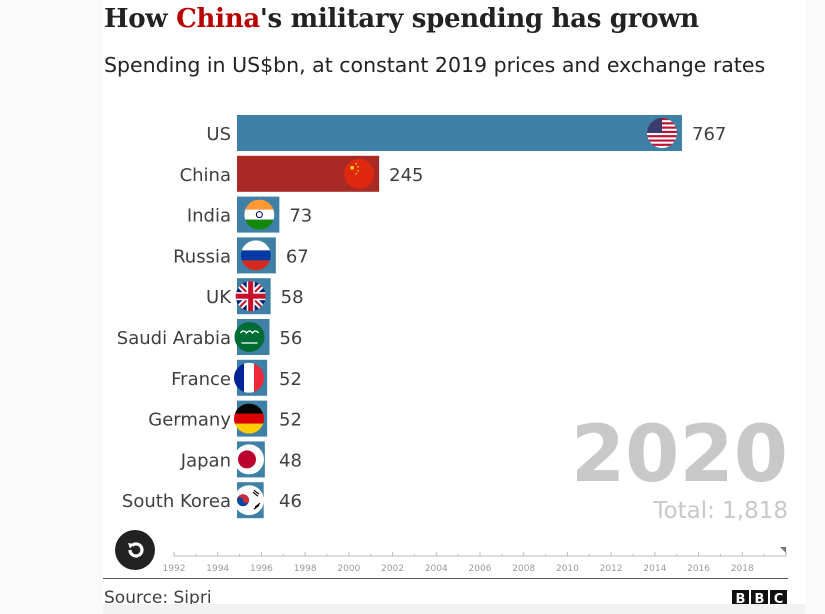  I want to click on bar-row: UK 58, so click(255, 296).